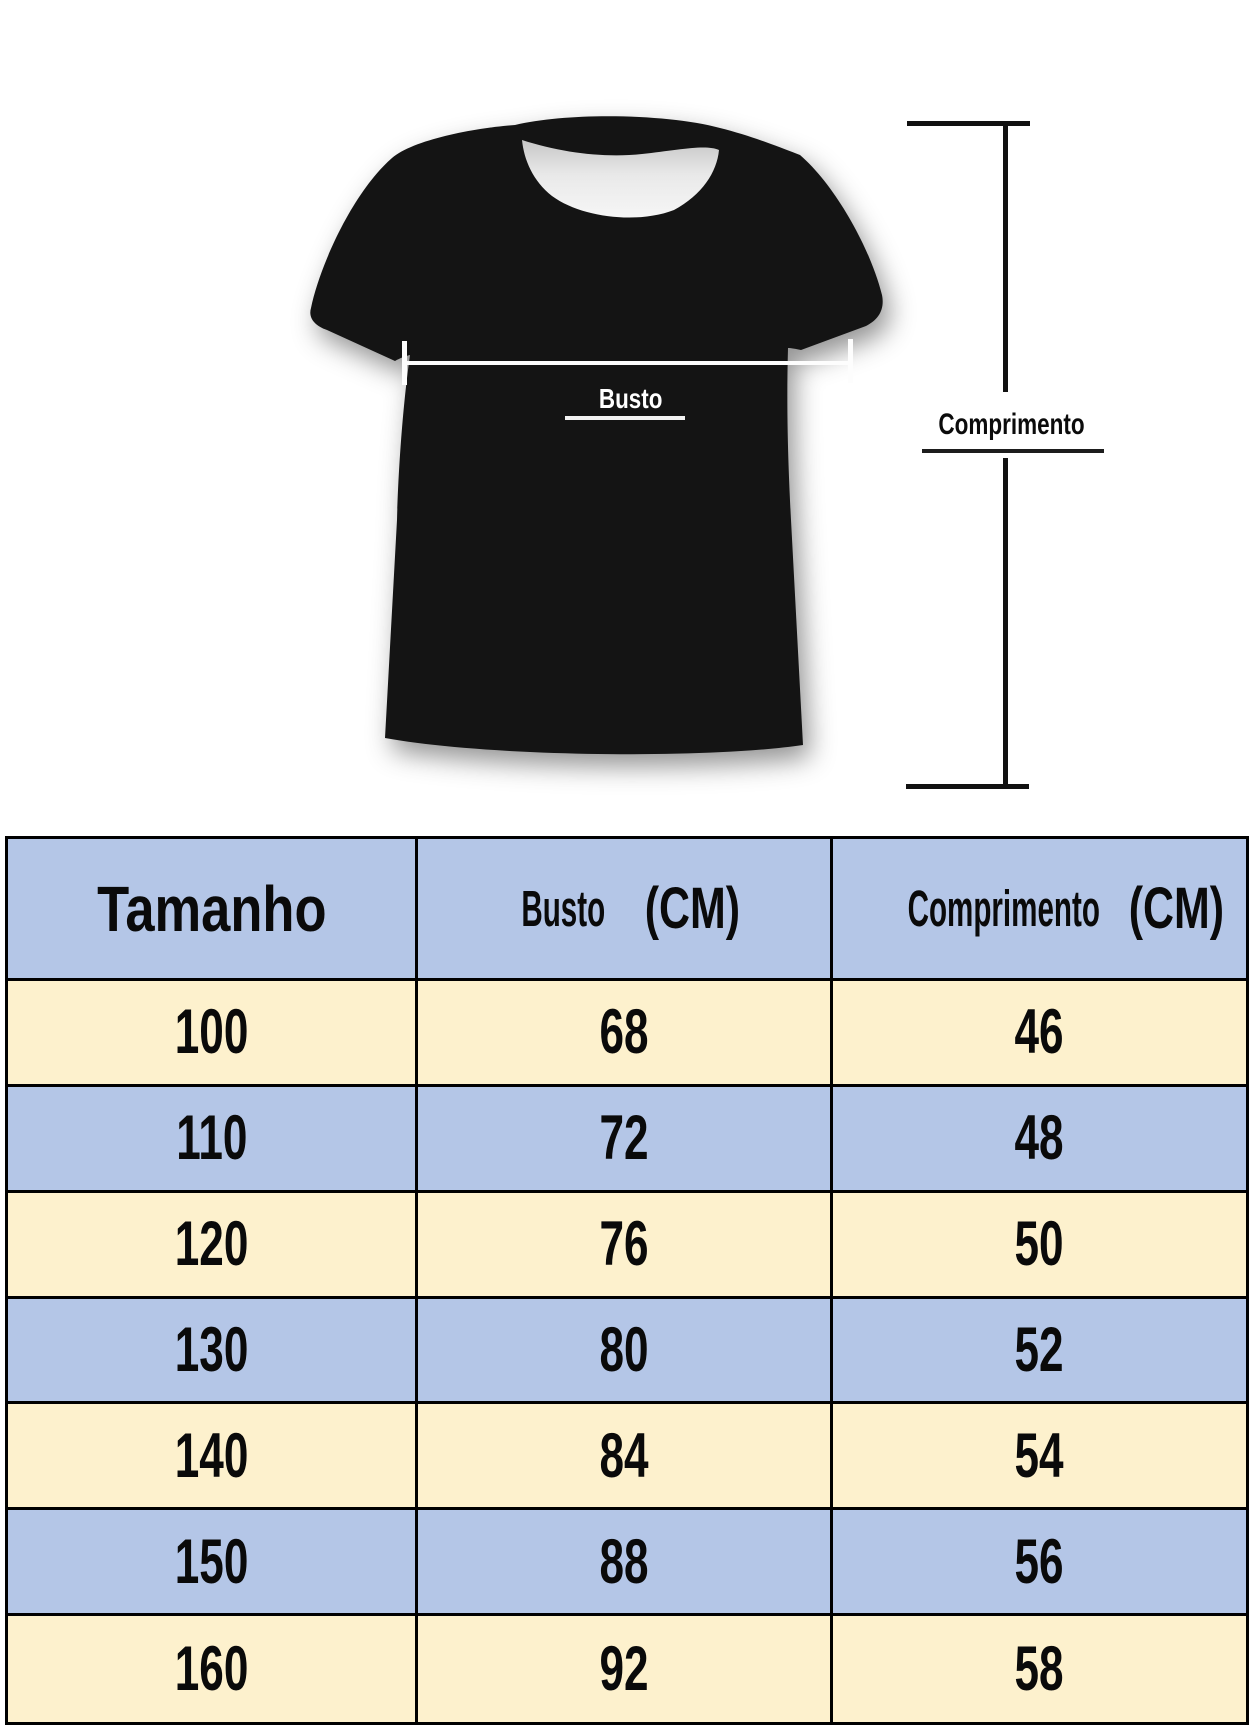 The height and width of the screenshot is (1725, 1252). Describe the element at coordinates (213, 1034) in the screenshot. I see `table-row-0-tamanho: 100` at that location.